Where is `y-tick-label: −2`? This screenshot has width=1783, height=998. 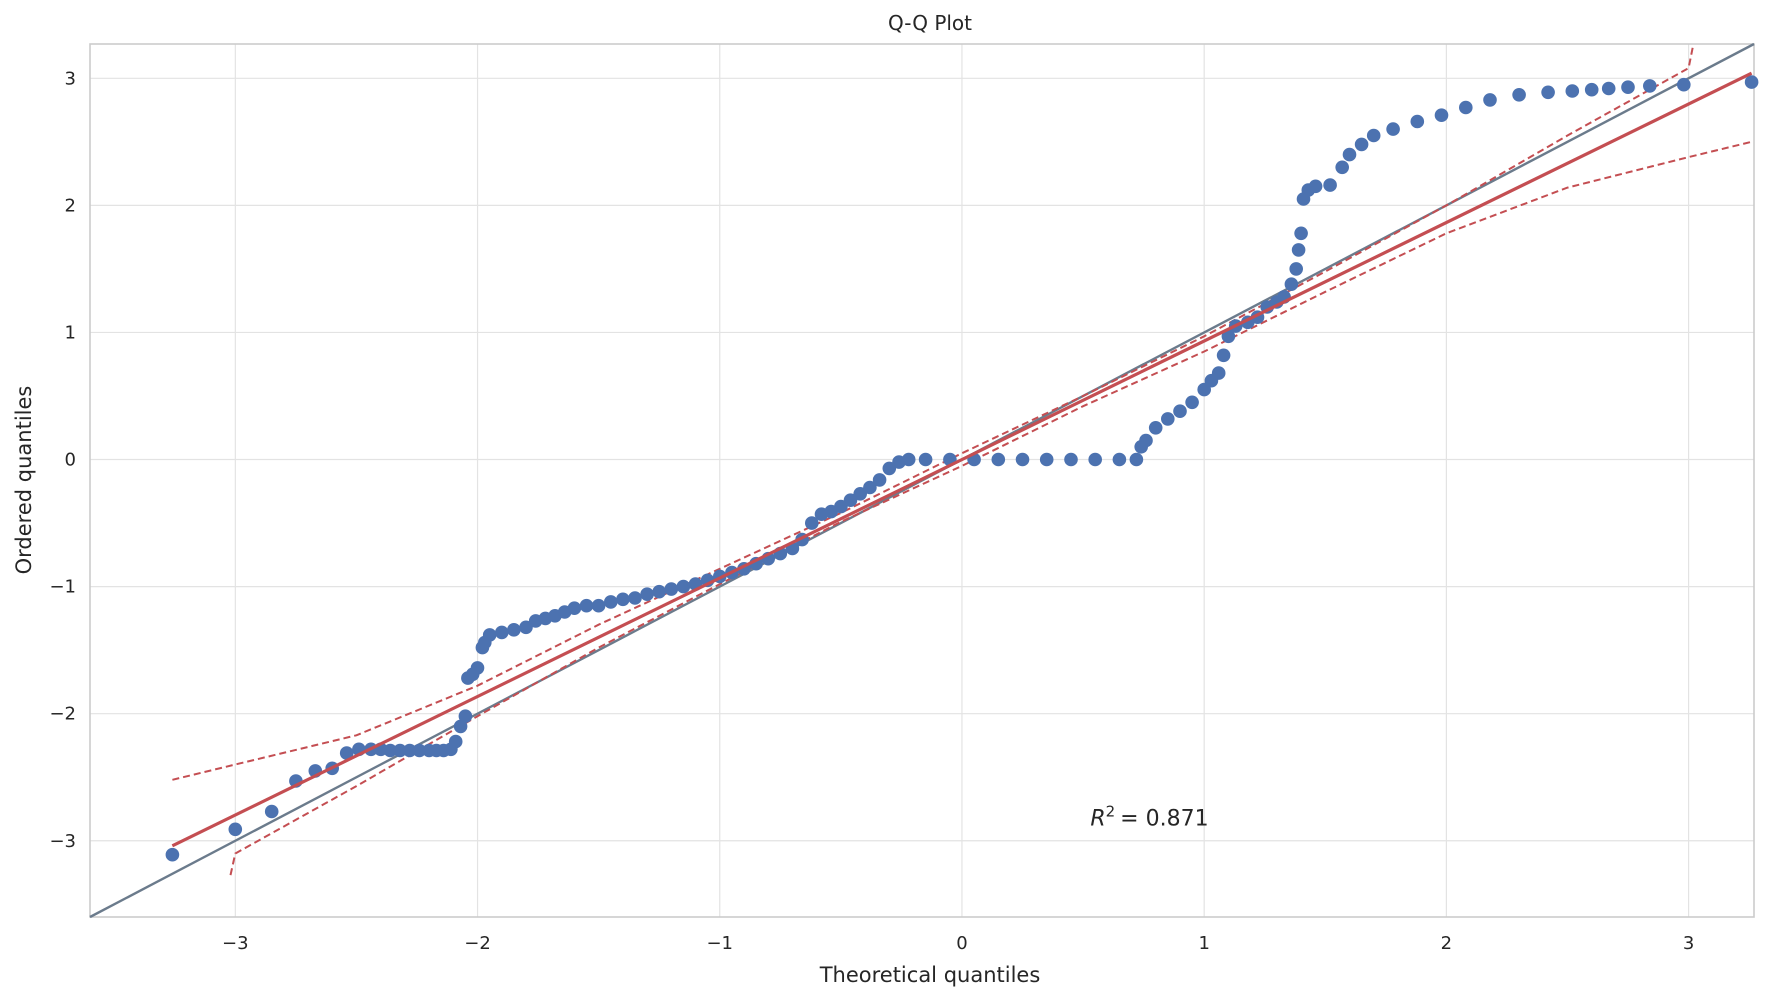
y-tick-label: −2 is located at coordinates (62, 714).